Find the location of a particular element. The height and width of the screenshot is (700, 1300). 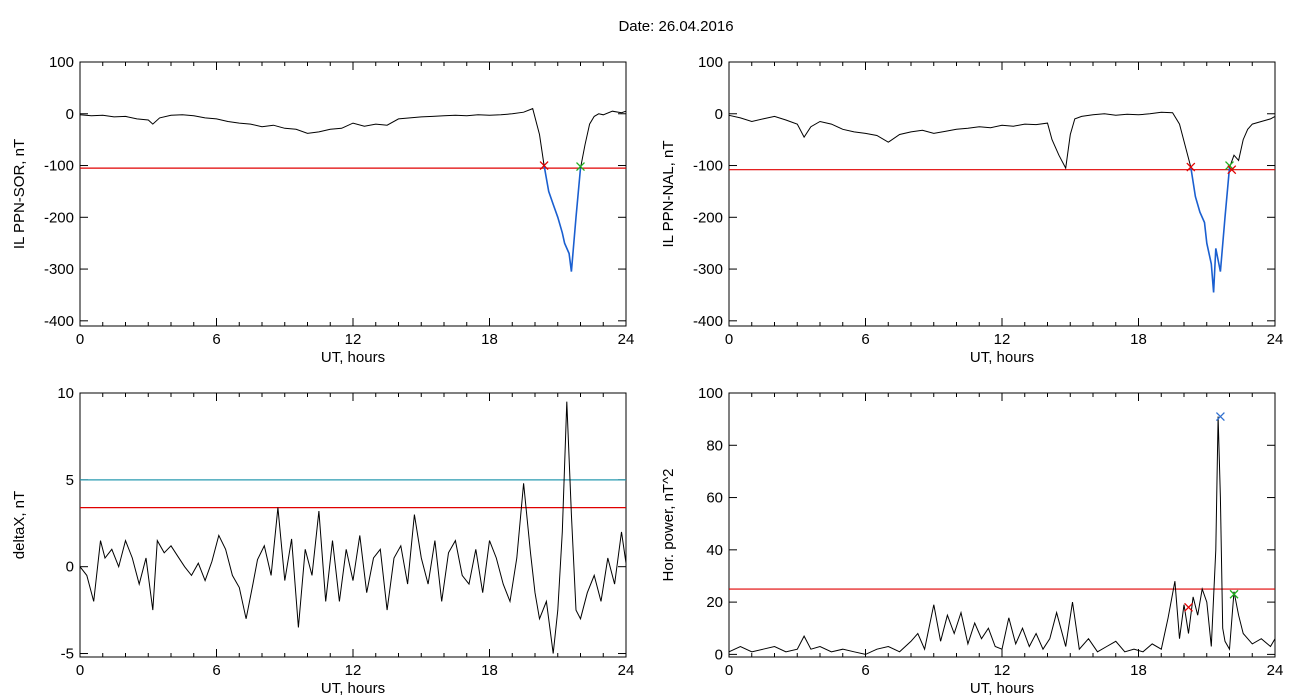

y-tick-label: 40 is located at coordinates (714, 550).